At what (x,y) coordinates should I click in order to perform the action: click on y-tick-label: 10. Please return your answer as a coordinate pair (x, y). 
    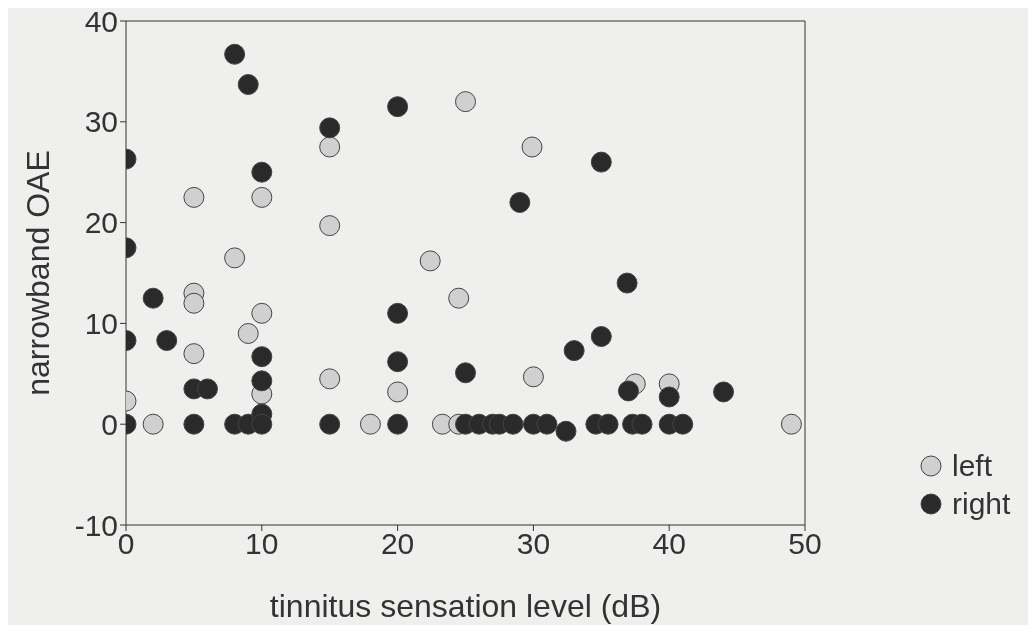
    Looking at the image, I should click on (101, 324).